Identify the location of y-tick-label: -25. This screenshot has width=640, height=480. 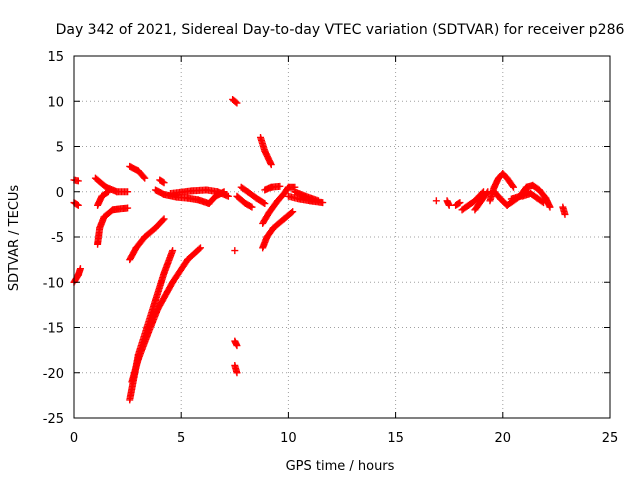
(53, 419).